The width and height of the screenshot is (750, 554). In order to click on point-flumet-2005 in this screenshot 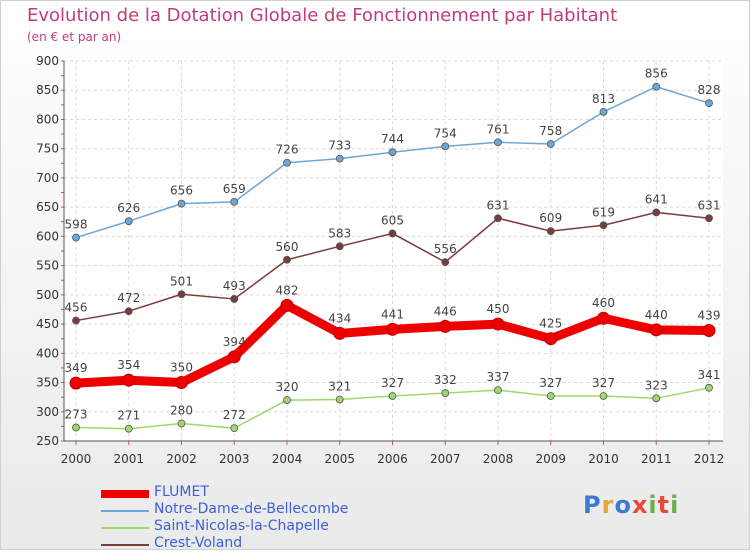, I will do `click(340, 333)`.